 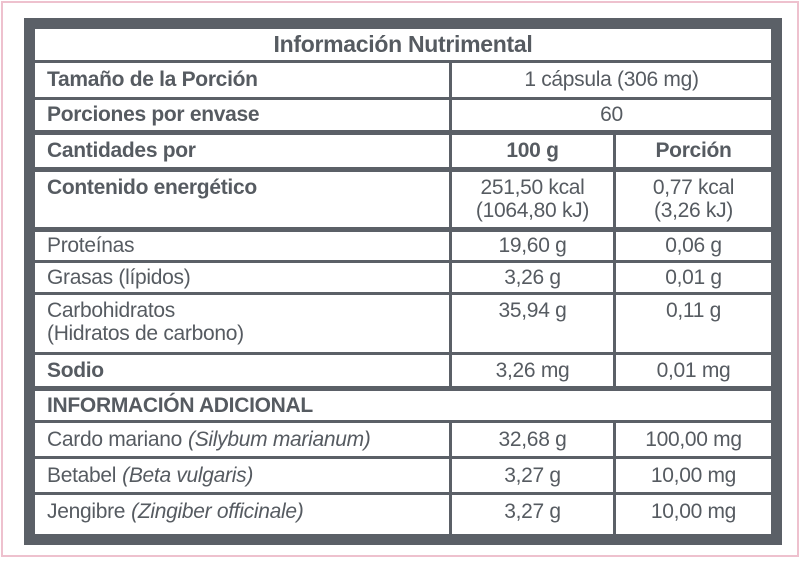 I want to click on per-portion-column-header: Porción, so click(x=692, y=151).